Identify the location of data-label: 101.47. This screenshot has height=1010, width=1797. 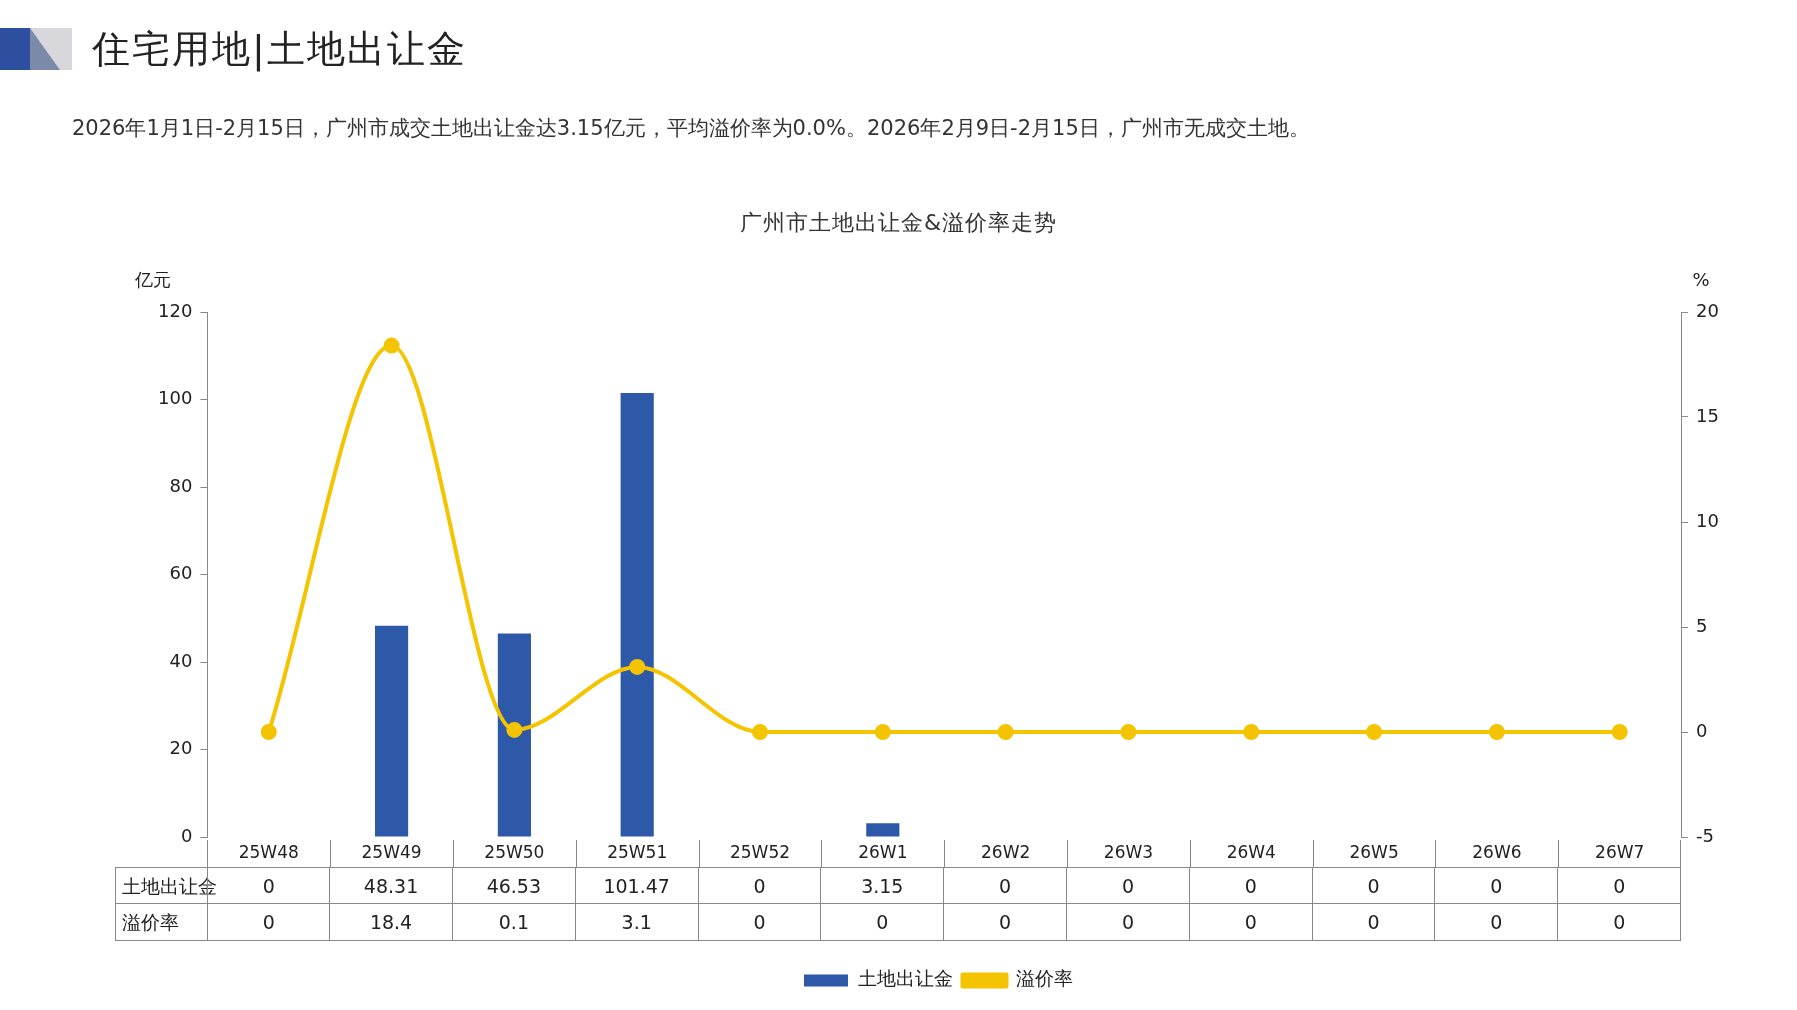
(637, 885).